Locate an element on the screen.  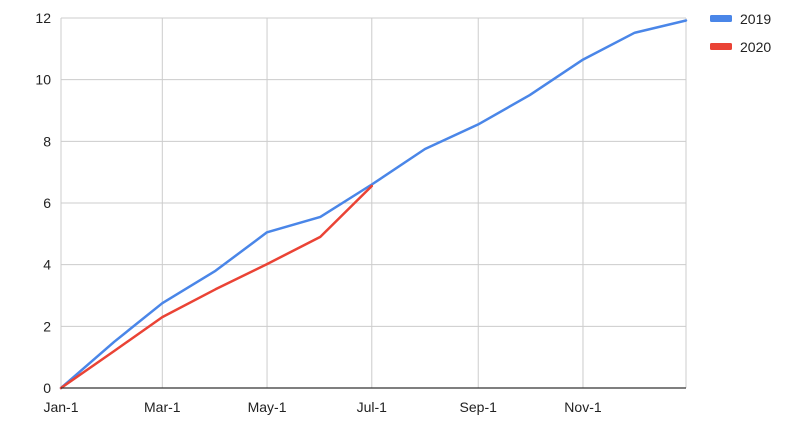
y-tick-label: 8 is located at coordinates (47, 141).